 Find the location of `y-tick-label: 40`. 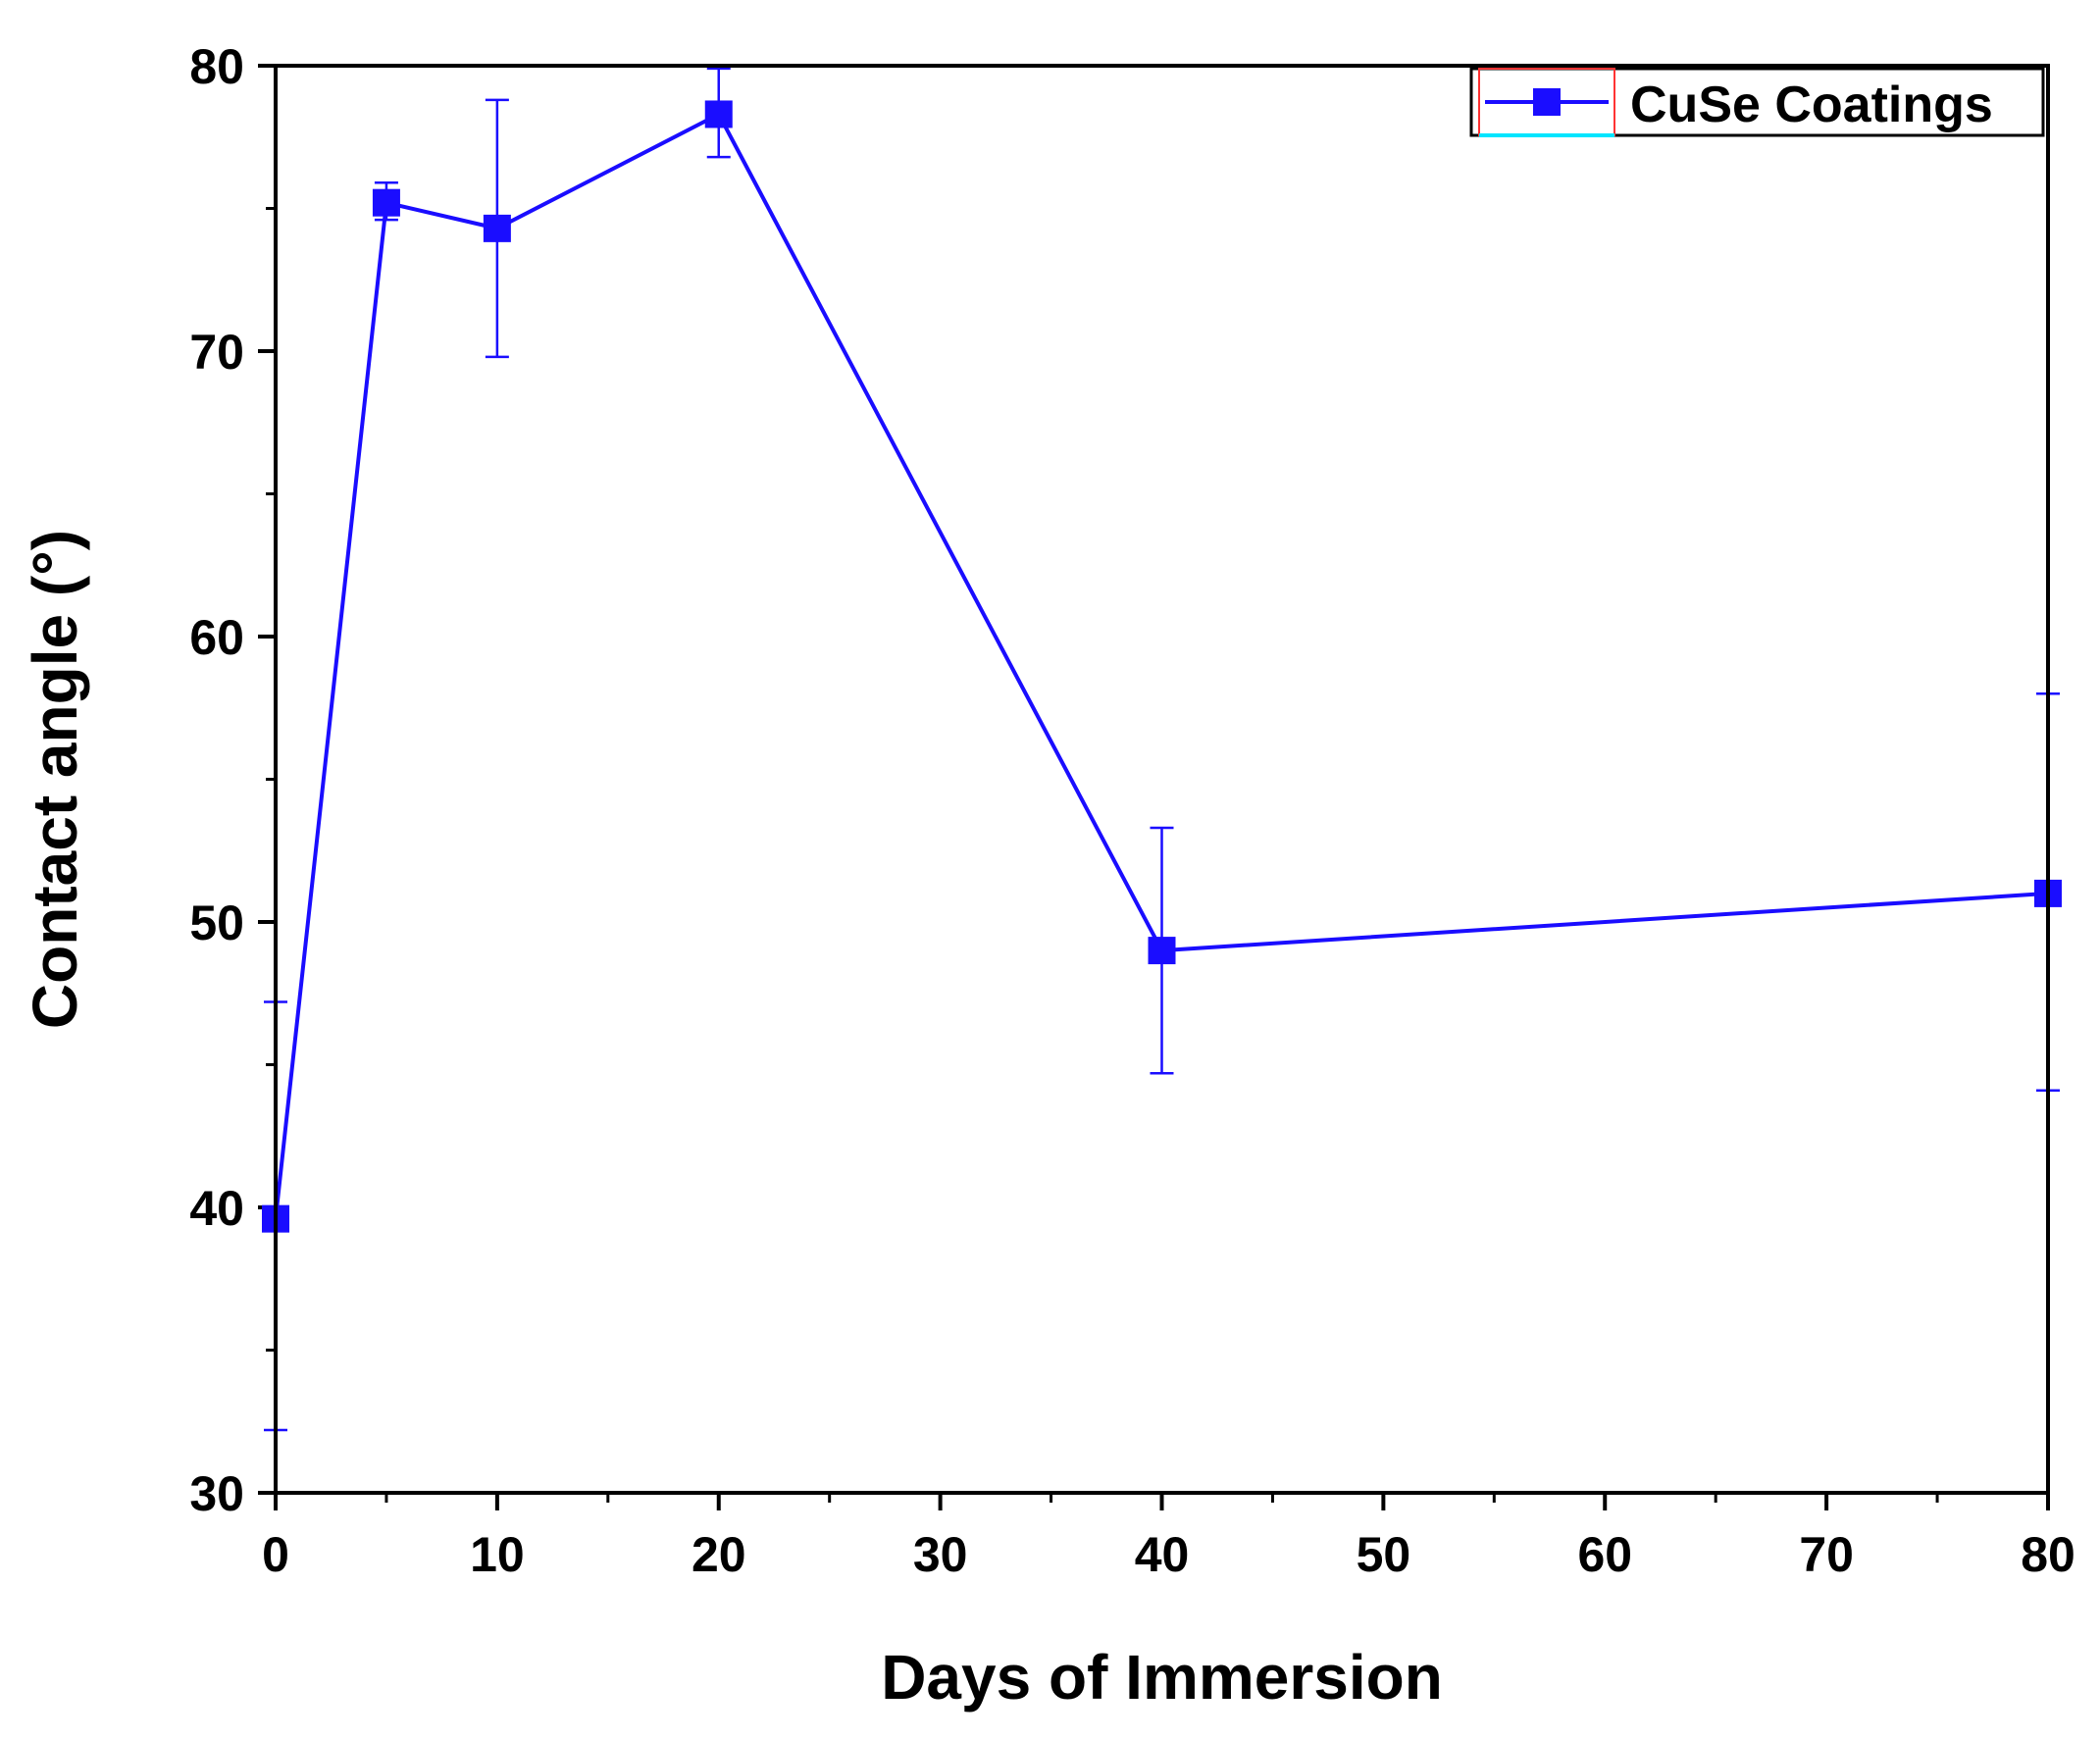

y-tick-label: 40 is located at coordinates (216, 1208).